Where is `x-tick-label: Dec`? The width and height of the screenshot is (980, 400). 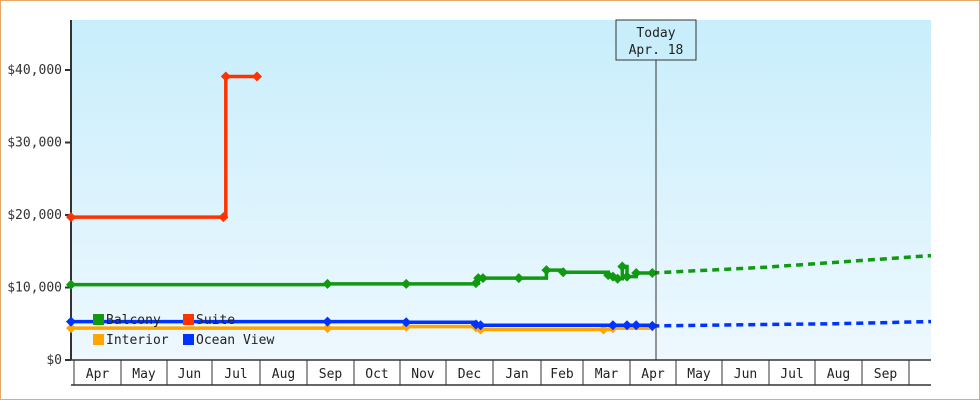 x-tick-label: Dec is located at coordinates (469, 374).